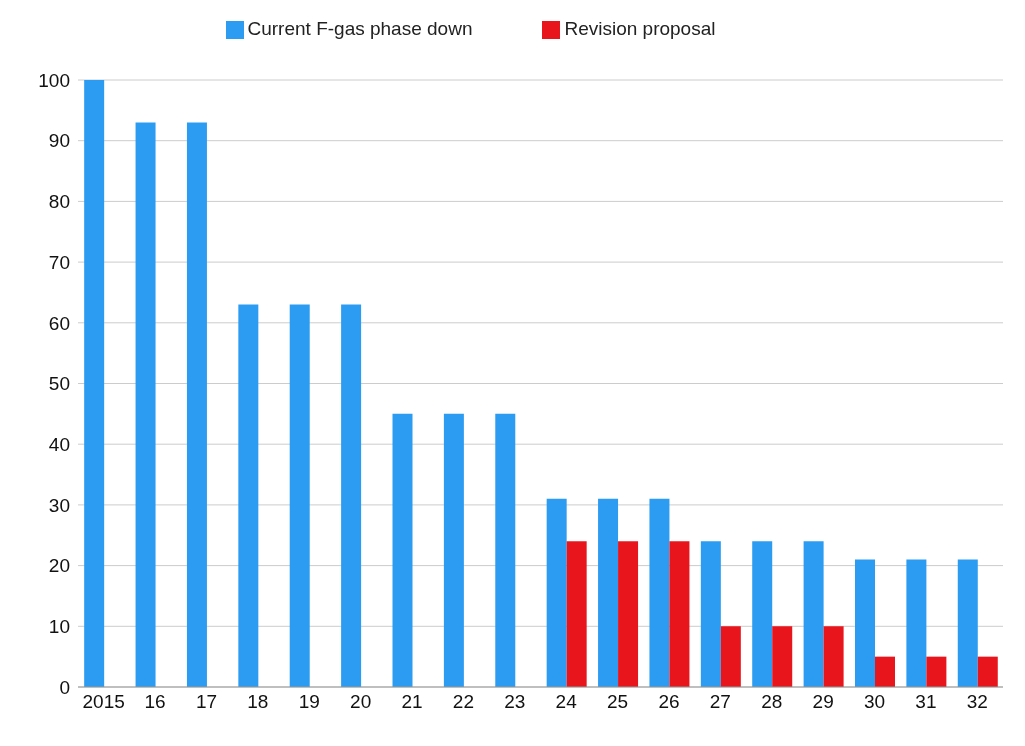  I want to click on y-tick-label: 70, so click(59, 262).